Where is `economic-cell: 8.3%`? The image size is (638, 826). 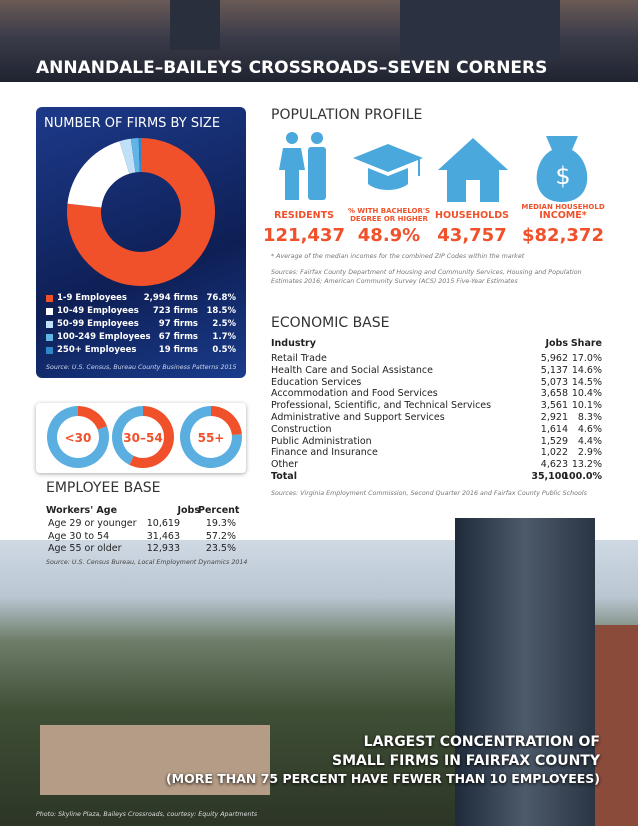
economic-cell: 8.3% is located at coordinates (589, 417).